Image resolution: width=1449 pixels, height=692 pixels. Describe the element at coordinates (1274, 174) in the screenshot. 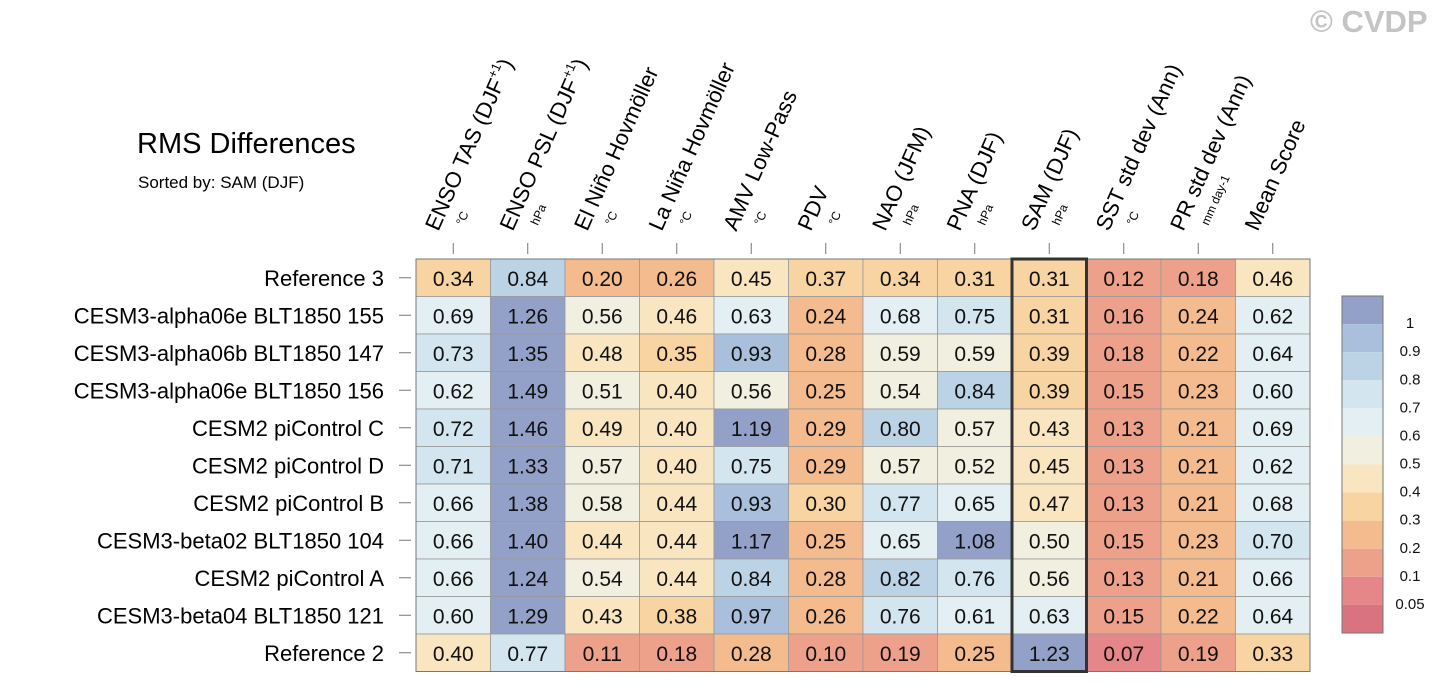

I see `column-label: Mean Score` at that location.